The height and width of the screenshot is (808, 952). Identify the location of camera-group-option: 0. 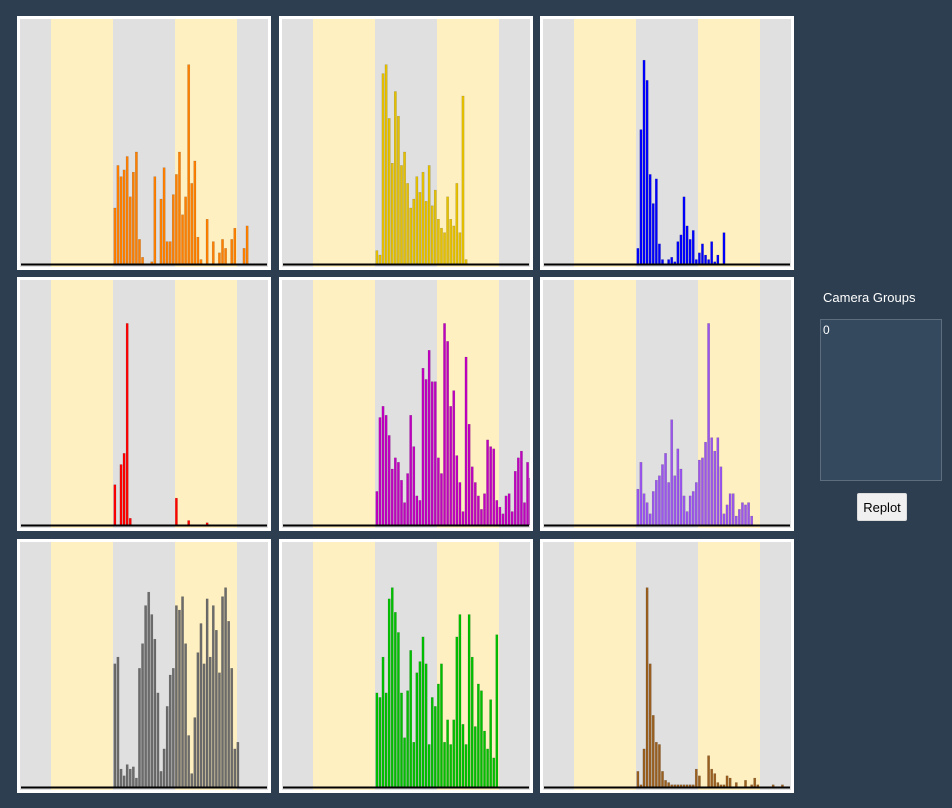
(826, 330).